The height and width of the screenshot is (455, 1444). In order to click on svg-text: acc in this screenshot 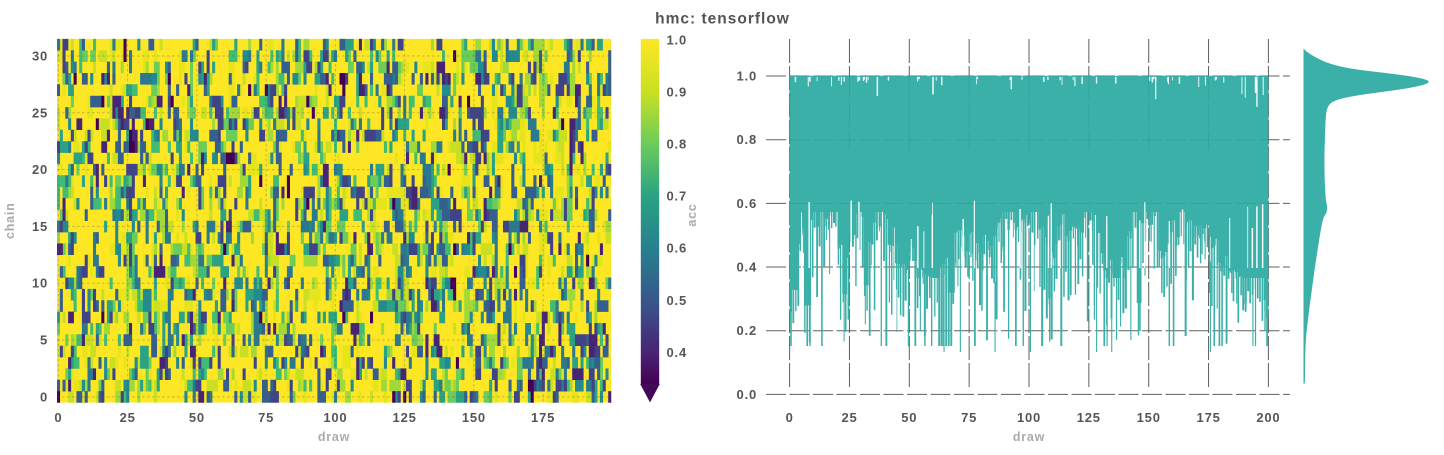, I will do `click(692, 214)`.